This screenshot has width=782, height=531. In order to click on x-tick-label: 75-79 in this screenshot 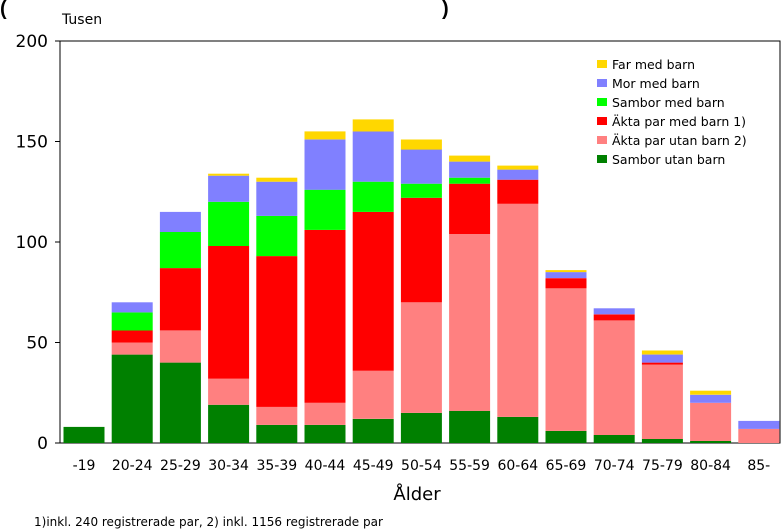, I will do `click(662, 466)`.